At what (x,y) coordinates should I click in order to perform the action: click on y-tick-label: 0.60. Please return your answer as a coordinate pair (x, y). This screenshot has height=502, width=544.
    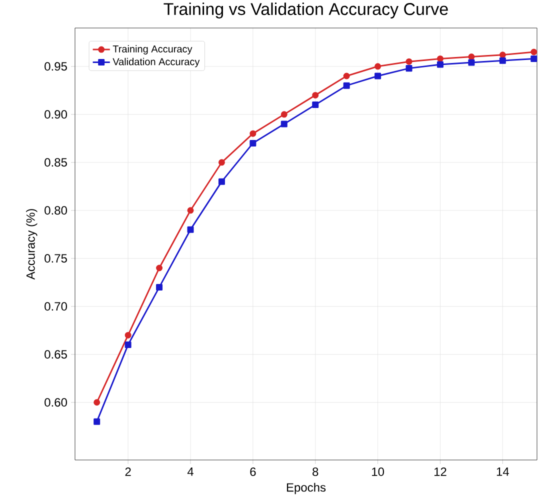
    Looking at the image, I should click on (56, 402).